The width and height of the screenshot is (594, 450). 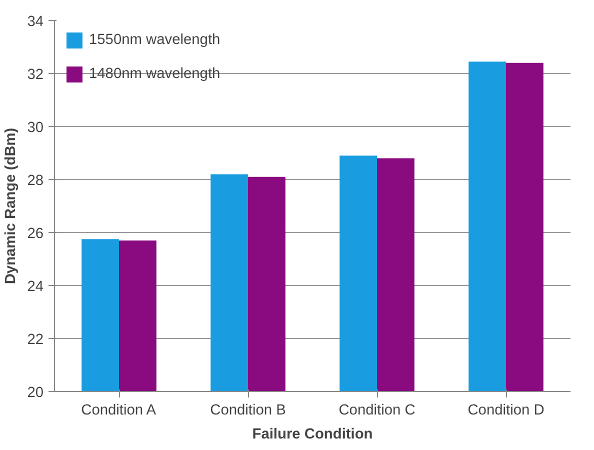 What do you see at coordinates (35, 287) in the screenshot?
I see `y-tick-label: 24` at bounding box center [35, 287].